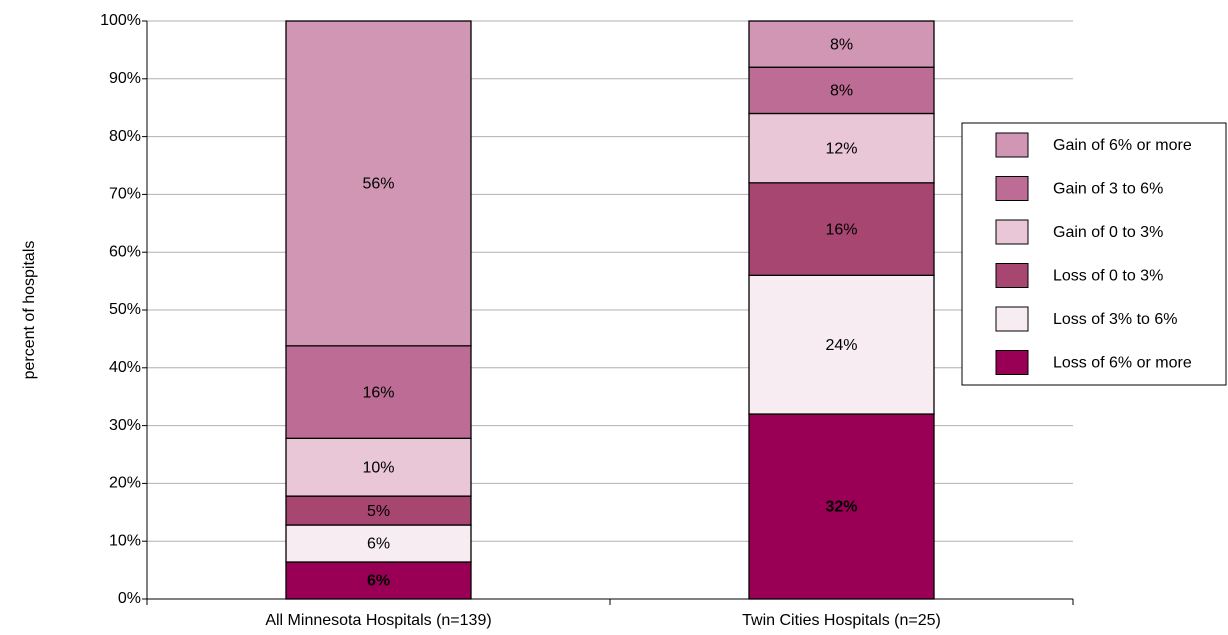 The height and width of the screenshot is (635, 1228). I want to click on data-label: 24%, so click(841, 345).